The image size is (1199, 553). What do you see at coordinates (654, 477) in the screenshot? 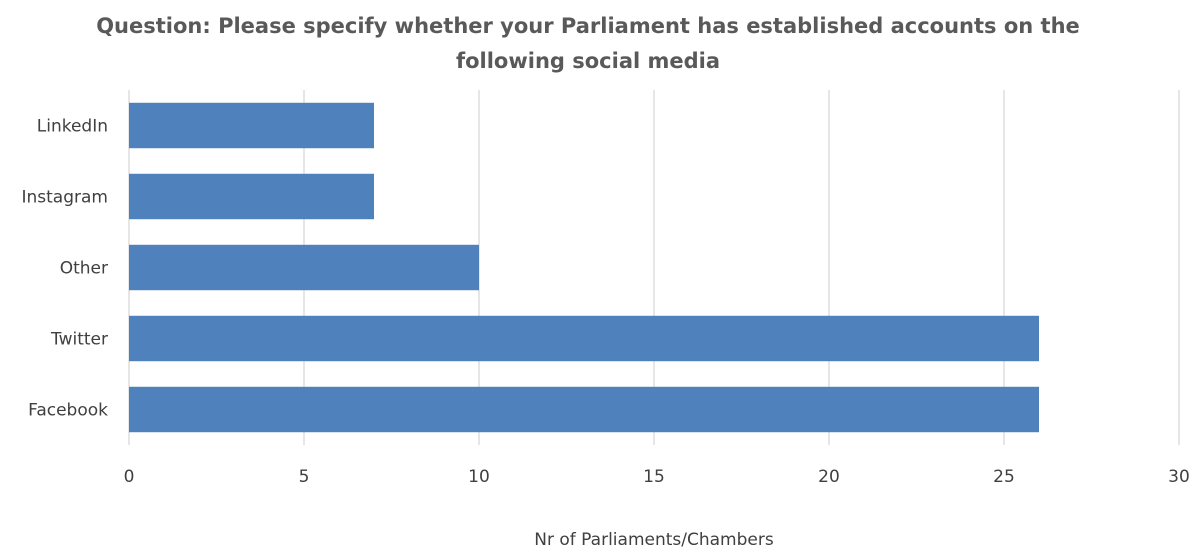
I see `x-tick-label: 15` at bounding box center [654, 477].